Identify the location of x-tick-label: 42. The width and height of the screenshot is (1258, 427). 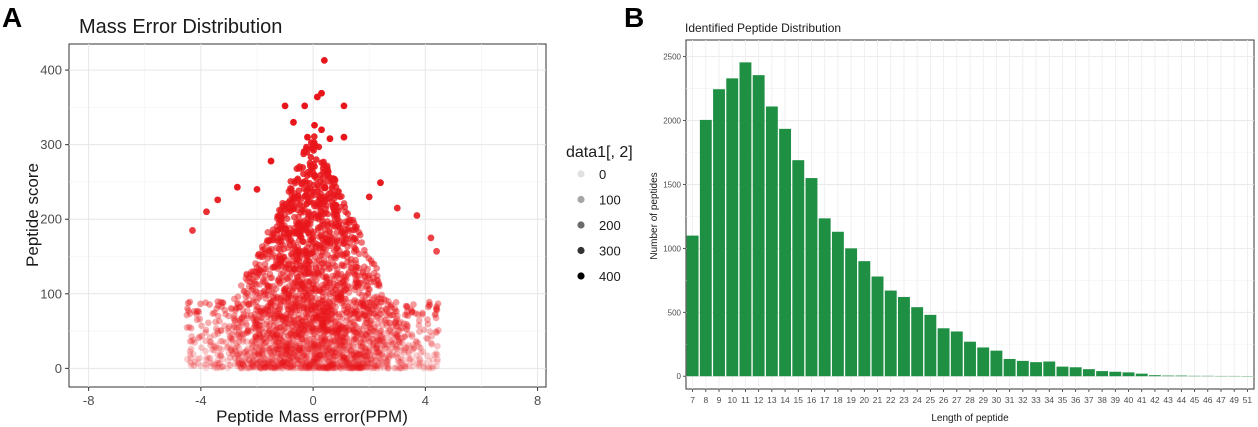
(1155, 400).